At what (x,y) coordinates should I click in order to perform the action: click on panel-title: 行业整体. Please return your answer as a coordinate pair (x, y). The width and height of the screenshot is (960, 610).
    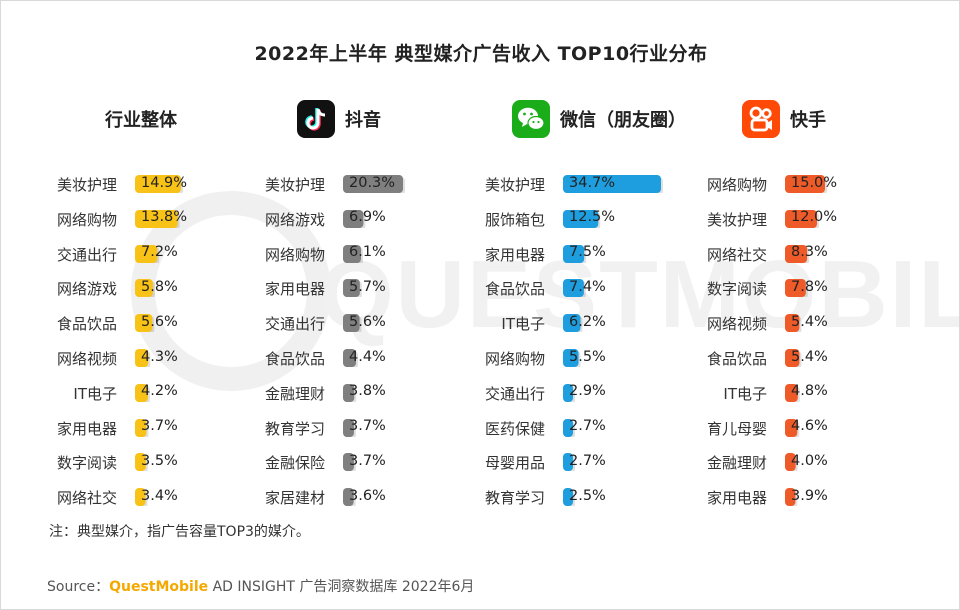
    Looking at the image, I should click on (141, 120).